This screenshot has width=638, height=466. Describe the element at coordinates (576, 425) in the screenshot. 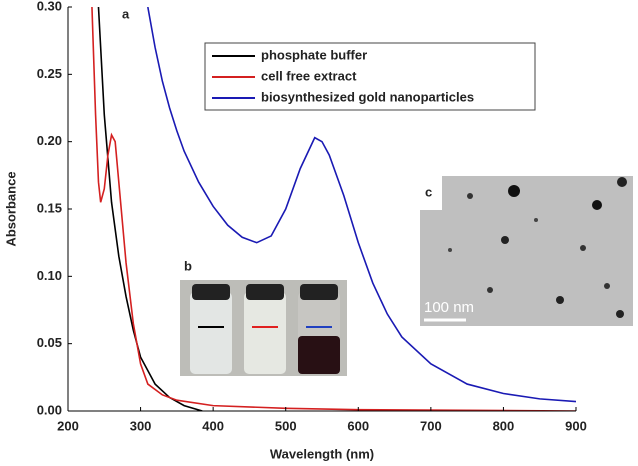

I see `x-tick-label: 900` at that location.